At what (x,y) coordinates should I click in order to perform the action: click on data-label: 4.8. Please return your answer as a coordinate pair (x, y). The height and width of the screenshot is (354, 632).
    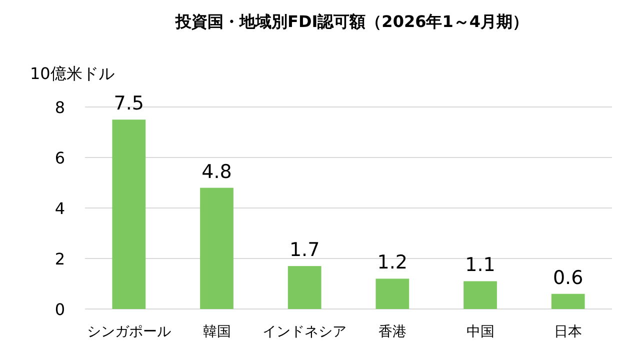
    Looking at the image, I should click on (217, 171).